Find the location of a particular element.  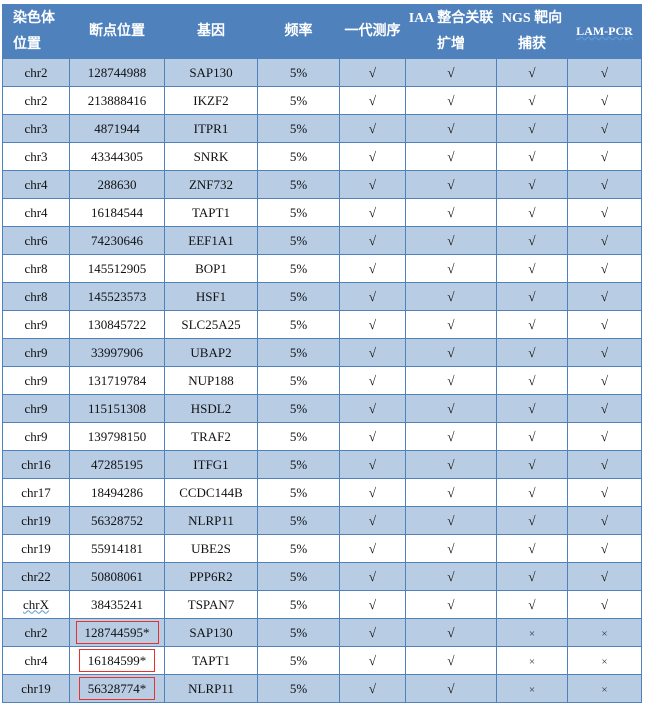

breakpoint-cell: 74230646 is located at coordinates (117, 240).